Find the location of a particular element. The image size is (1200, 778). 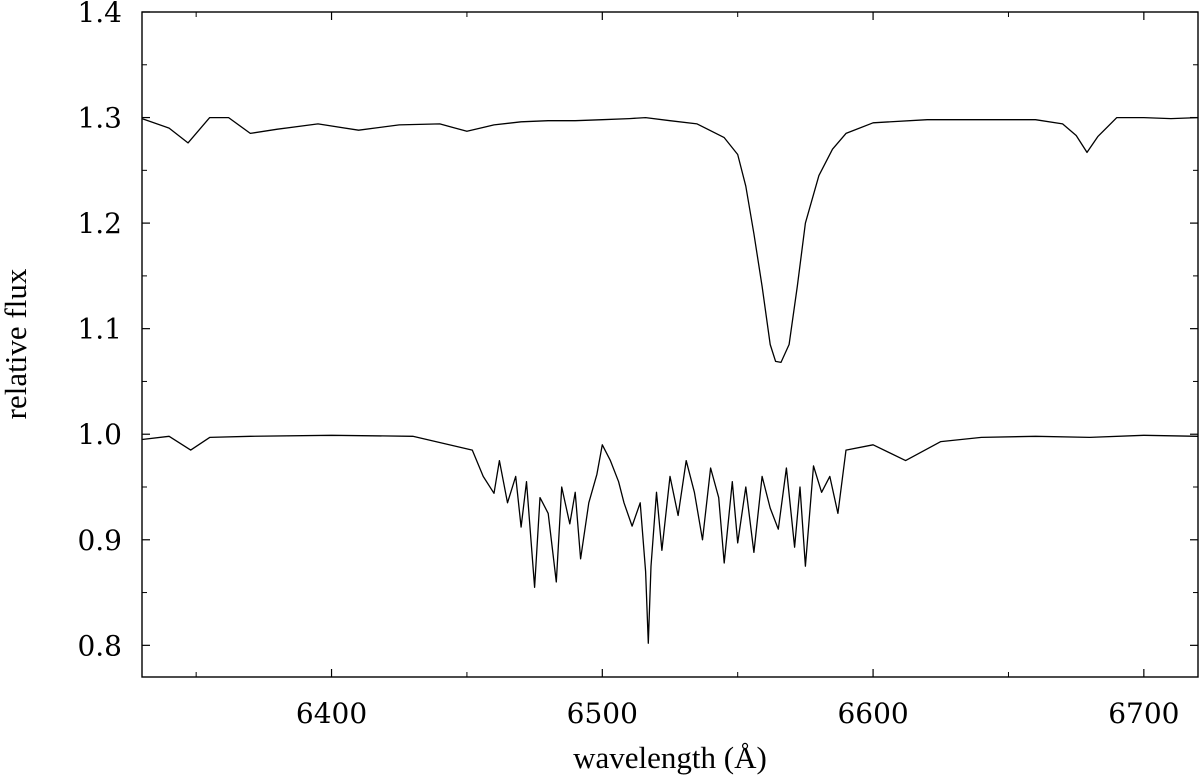

y-axis-label: relative flux is located at coordinates (16, 343).